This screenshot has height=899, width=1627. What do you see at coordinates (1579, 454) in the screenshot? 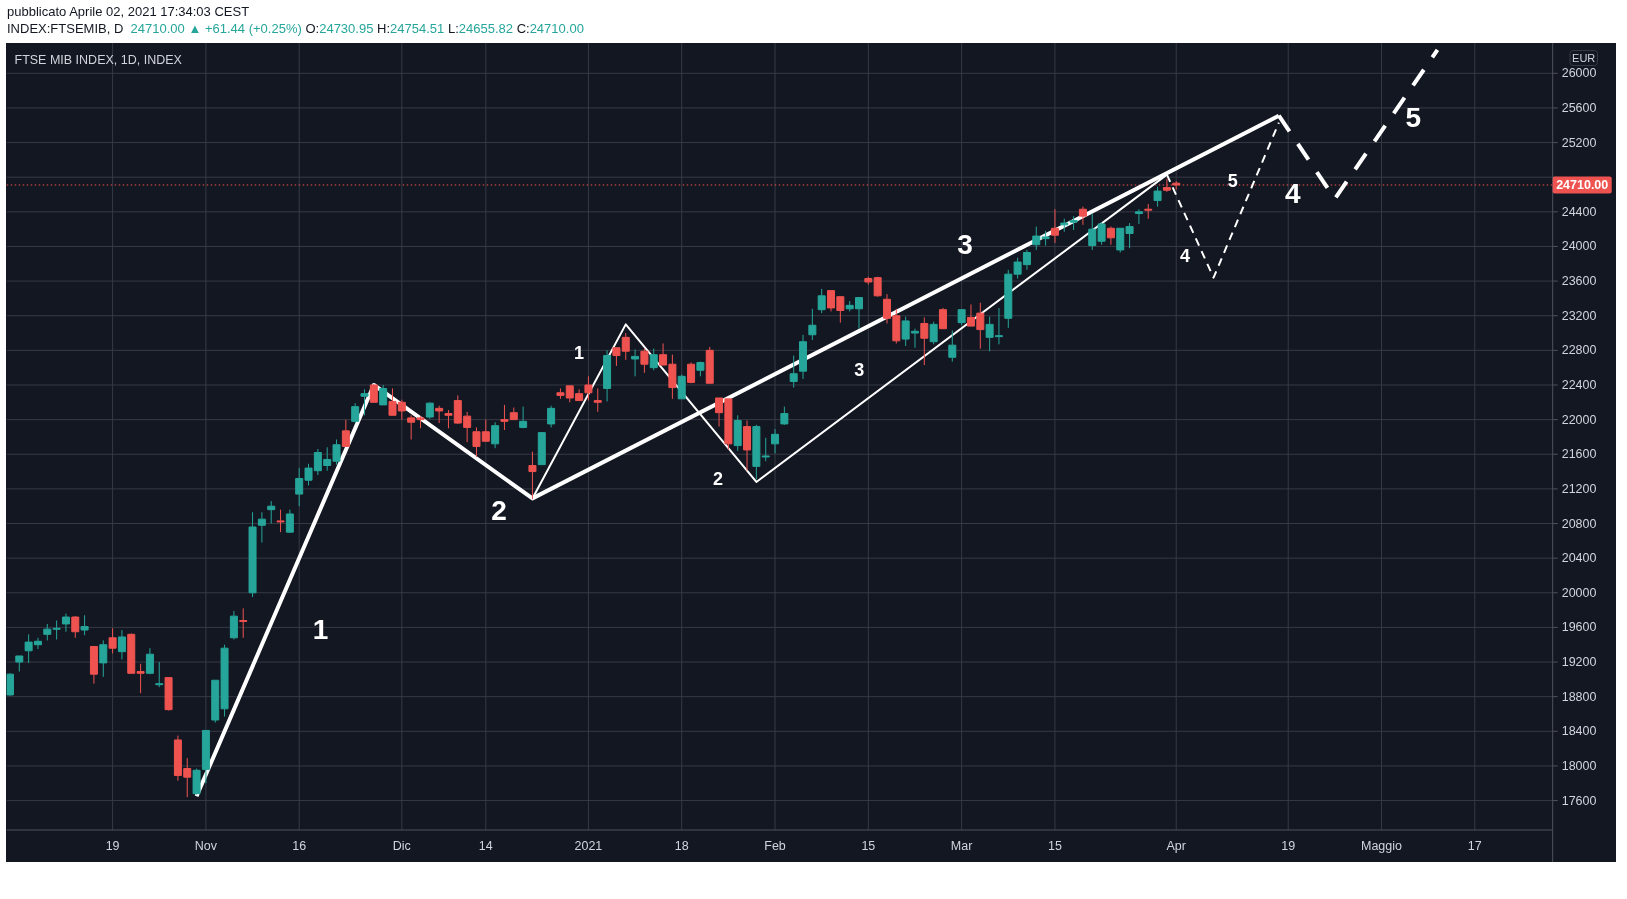
I see `y-tick-label: 21600` at bounding box center [1579, 454].